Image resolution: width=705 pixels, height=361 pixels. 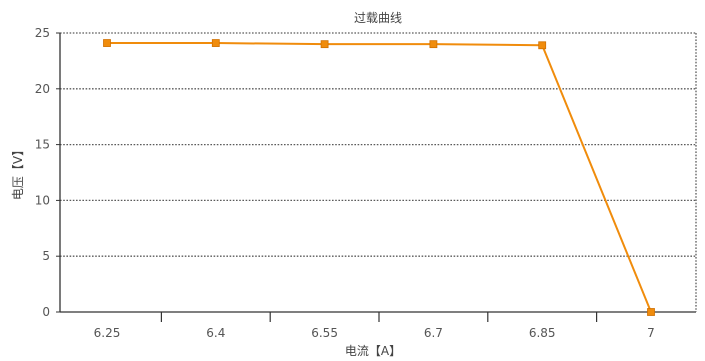 What do you see at coordinates (324, 333) in the screenshot?
I see `x-tick-label: 6.55` at bounding box center [324, 333].